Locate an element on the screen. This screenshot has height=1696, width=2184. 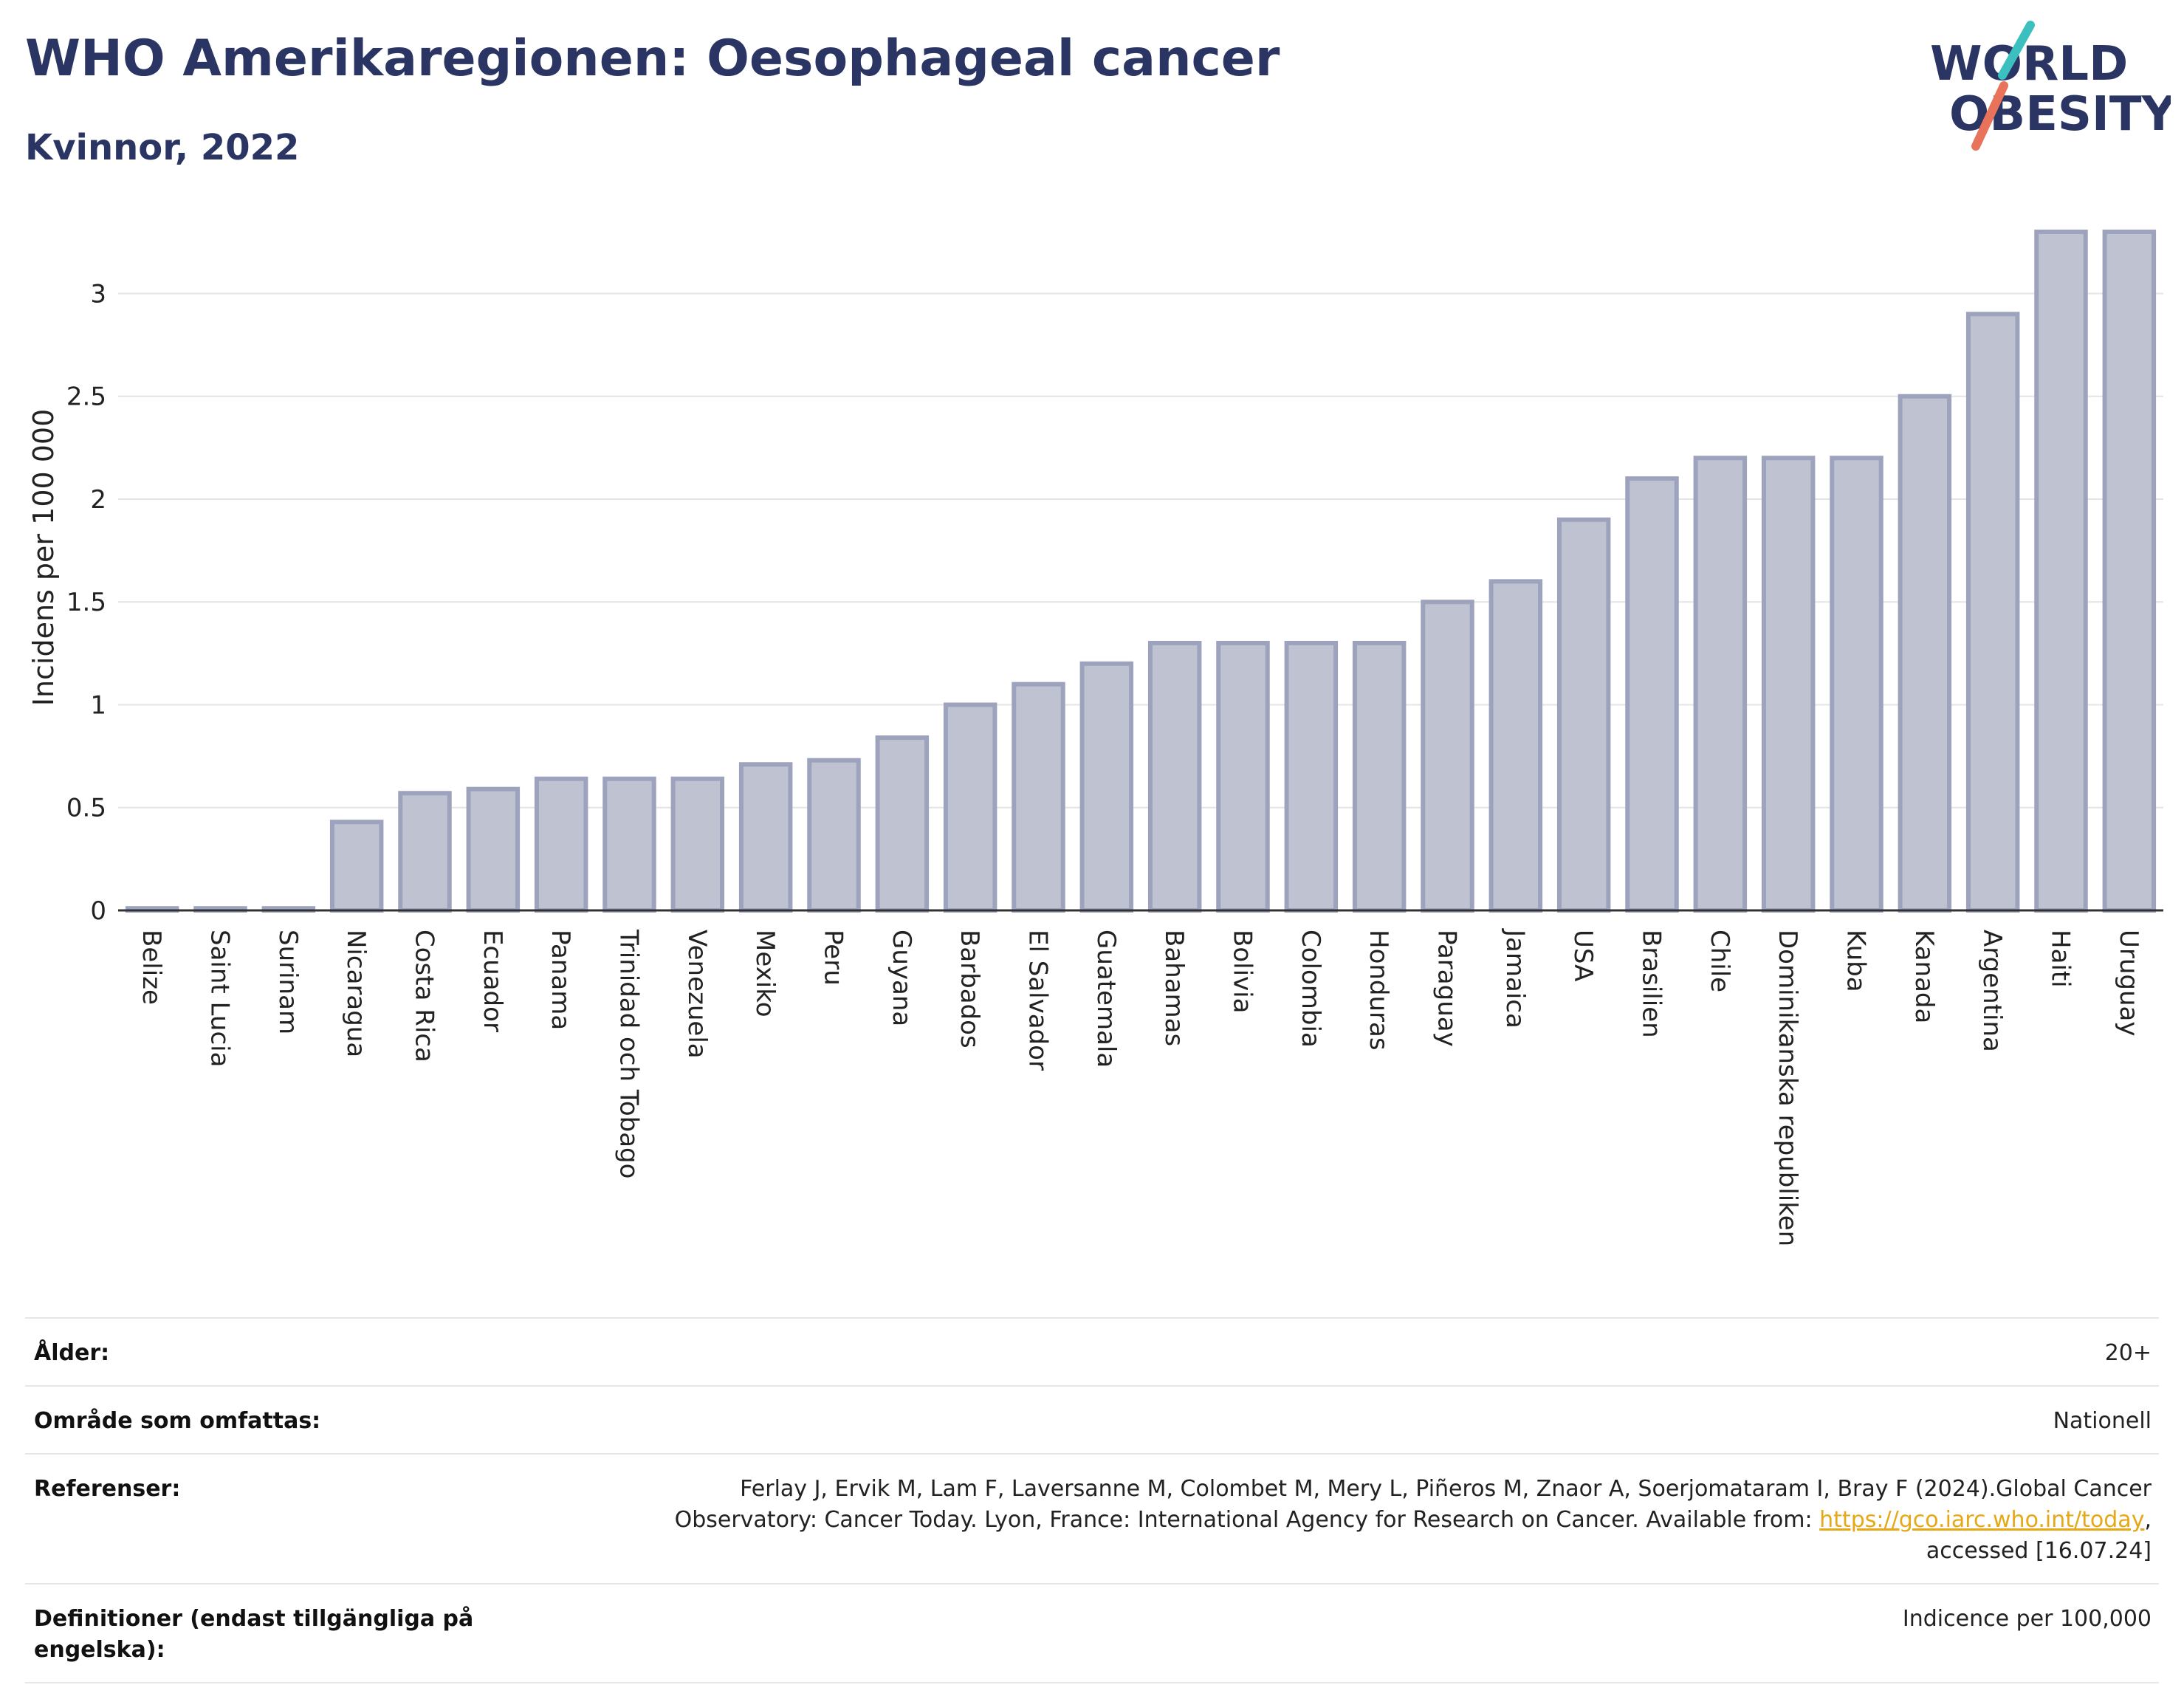
x-tick-label: Nicaragua is located at coordinates (356, 993).